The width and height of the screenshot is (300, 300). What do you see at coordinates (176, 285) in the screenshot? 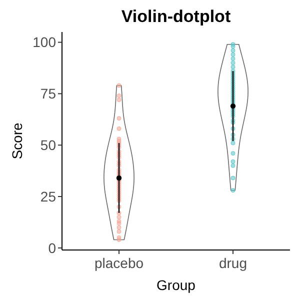
I see `x-axis-title: Group` at bounding box center [176, 285].